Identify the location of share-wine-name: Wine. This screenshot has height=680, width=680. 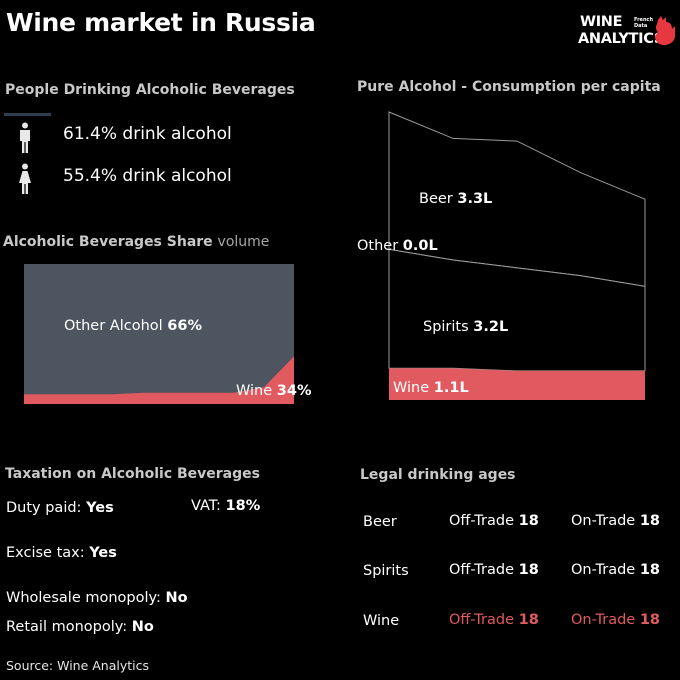
(254, 391).